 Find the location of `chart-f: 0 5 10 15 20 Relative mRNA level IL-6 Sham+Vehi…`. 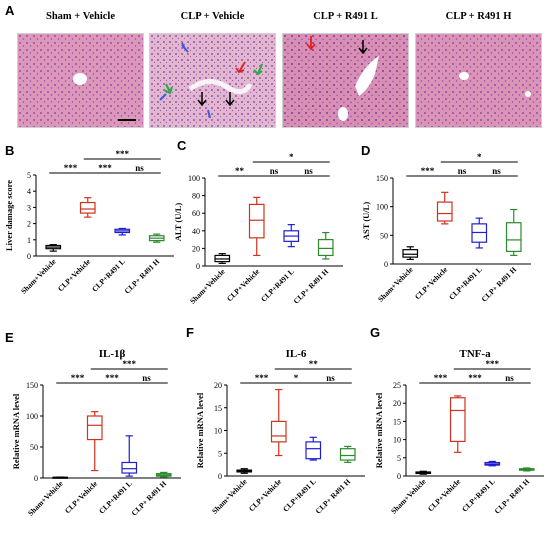

chart-f: 0 5 10 15 20 Relative mRNA level IL-6 Sham+Vehi… is located at coordinates (280, 432).